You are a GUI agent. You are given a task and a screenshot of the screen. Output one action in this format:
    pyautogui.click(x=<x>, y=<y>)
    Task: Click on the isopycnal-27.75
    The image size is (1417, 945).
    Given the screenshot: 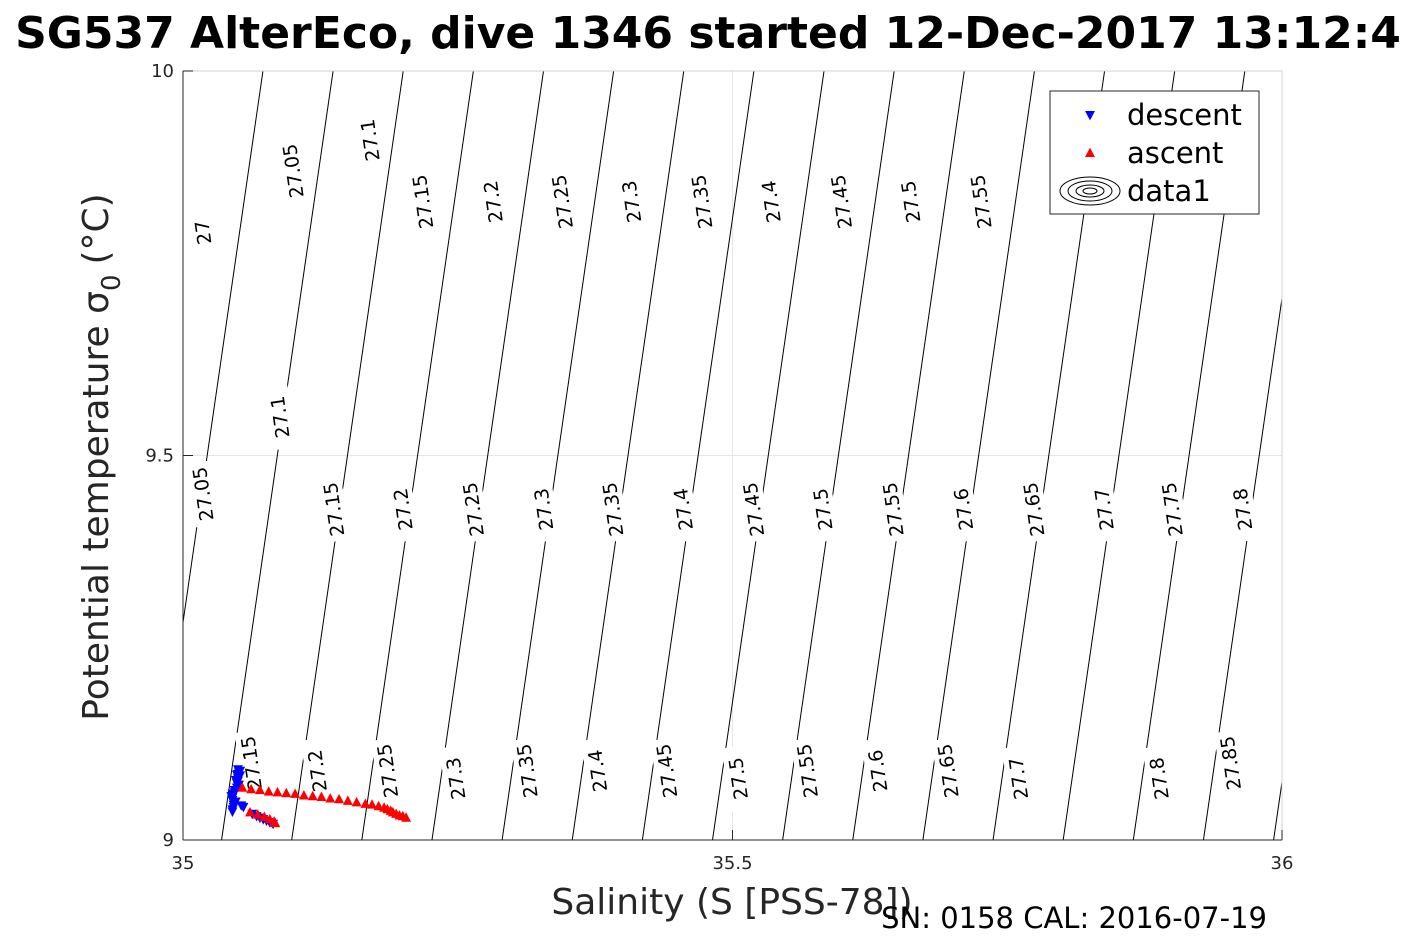 What is the action you would take?
    pyautogui.click(x=1242, y=567)
    